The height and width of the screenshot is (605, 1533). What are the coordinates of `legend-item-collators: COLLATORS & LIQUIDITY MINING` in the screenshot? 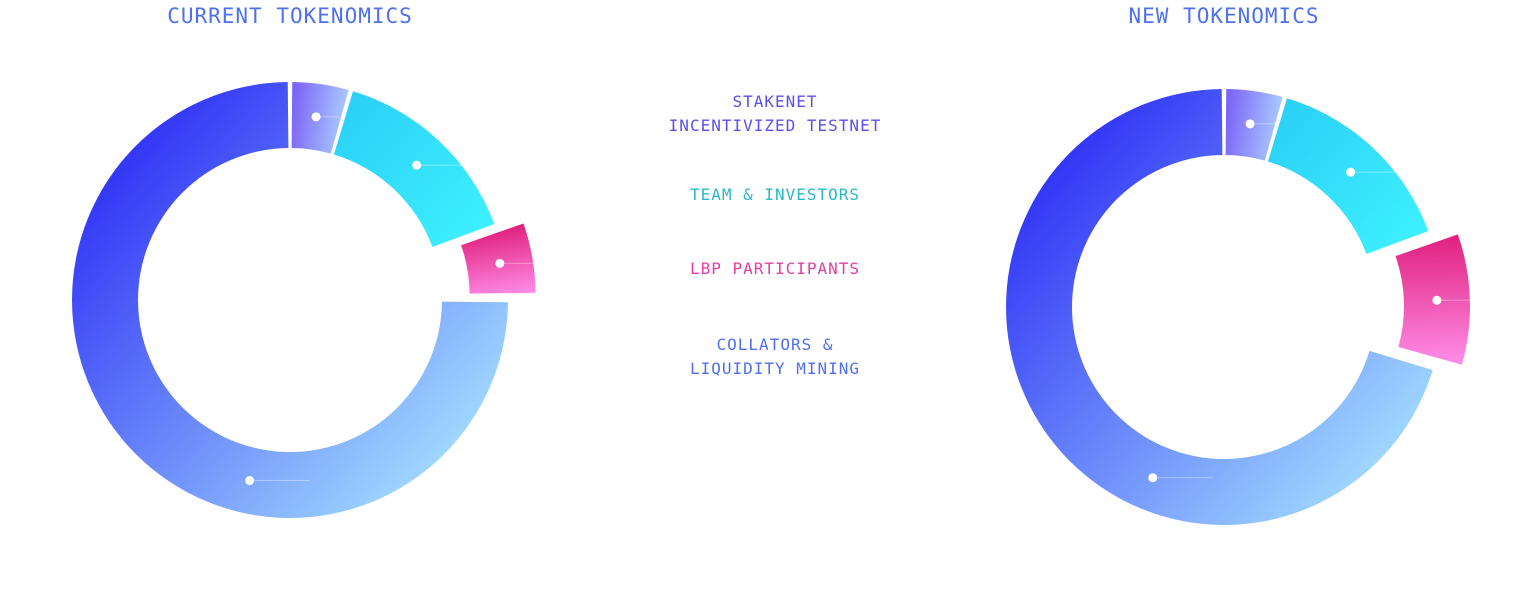 It's located at (775, 356).